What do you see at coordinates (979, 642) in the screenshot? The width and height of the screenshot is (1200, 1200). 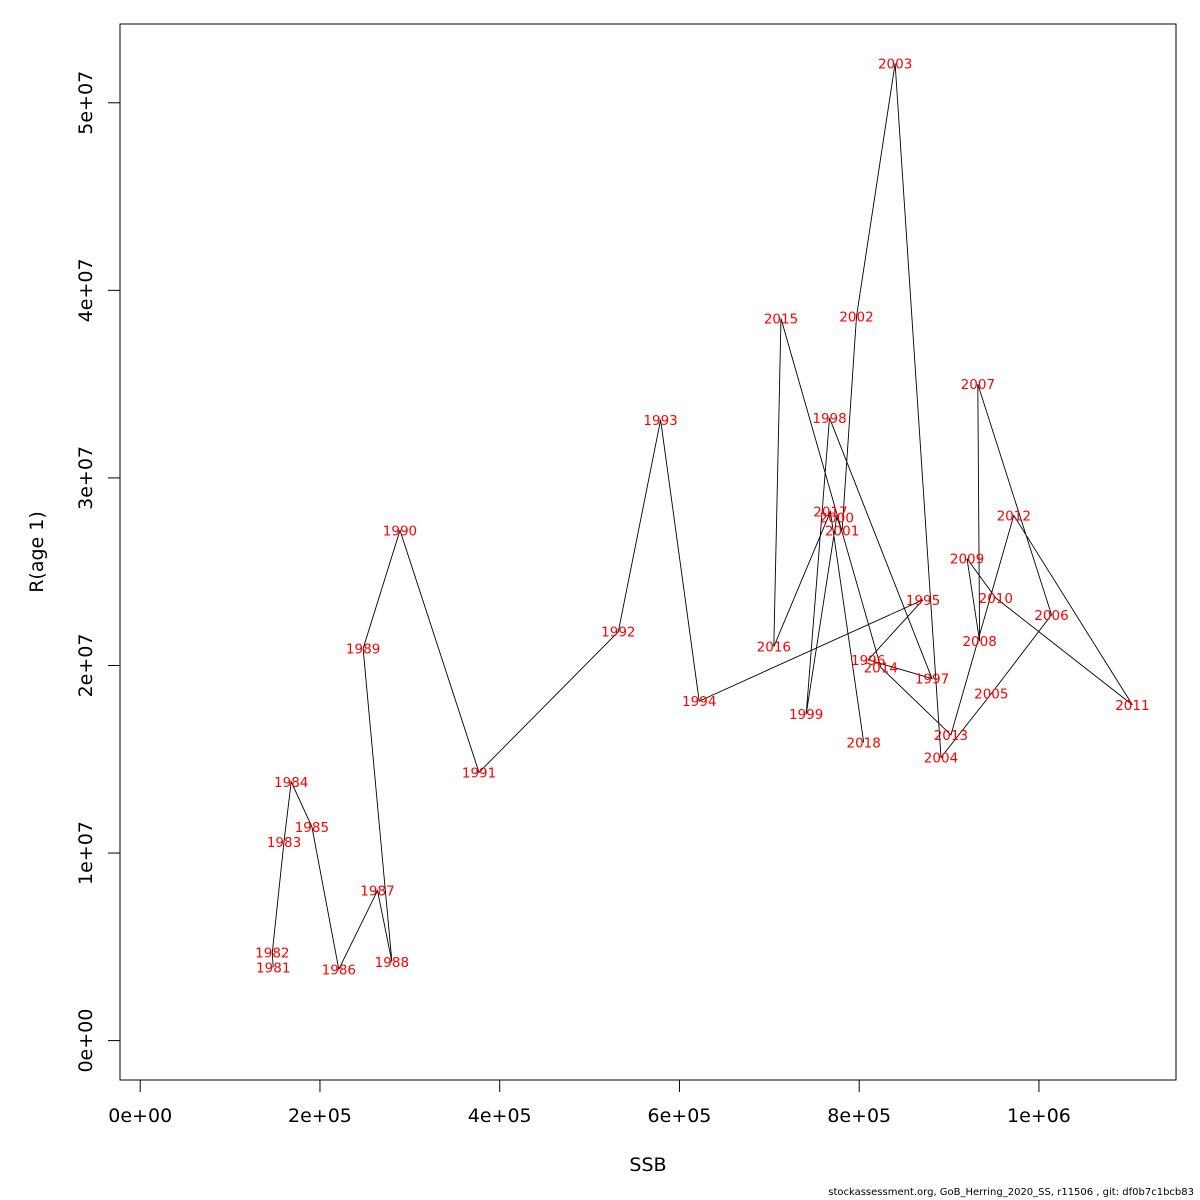 I see `year-label-2008: 2008` at bounding box center [979, 642].